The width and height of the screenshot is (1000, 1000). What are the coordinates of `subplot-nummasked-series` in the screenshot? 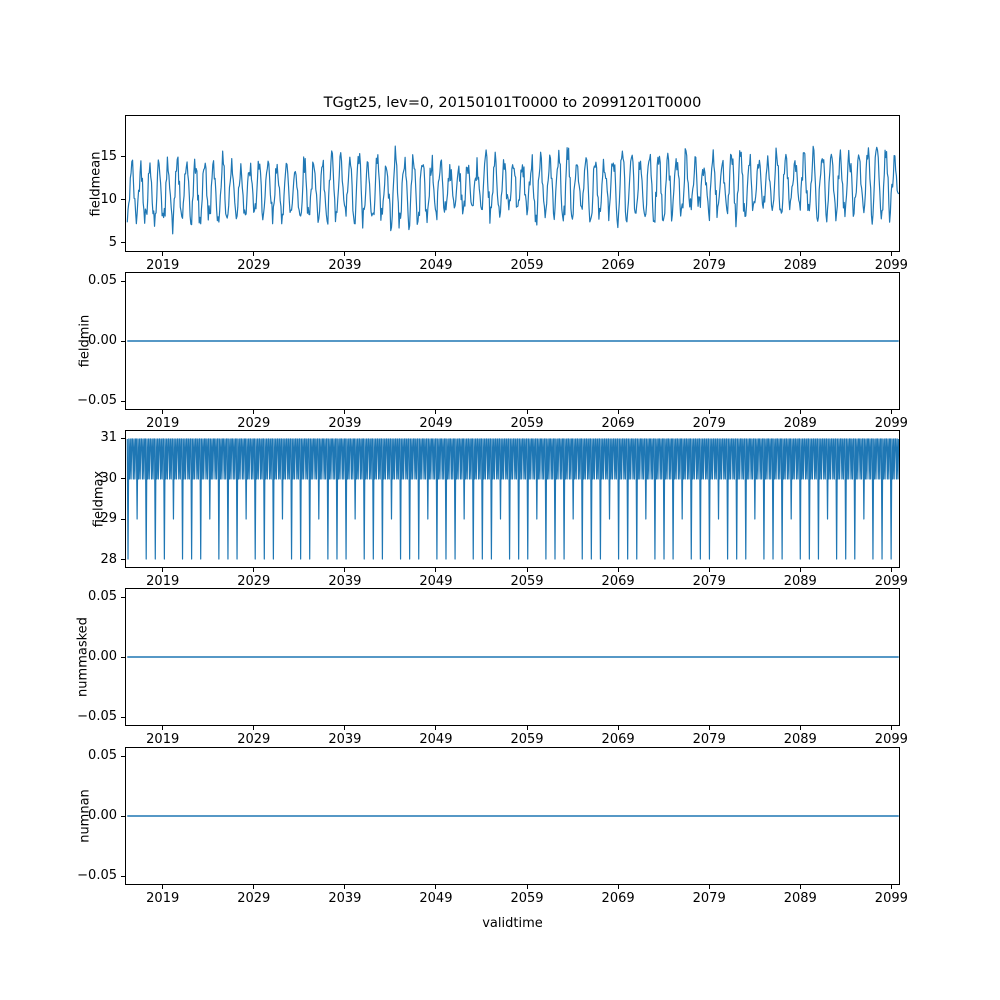 It's located at (513, 657).